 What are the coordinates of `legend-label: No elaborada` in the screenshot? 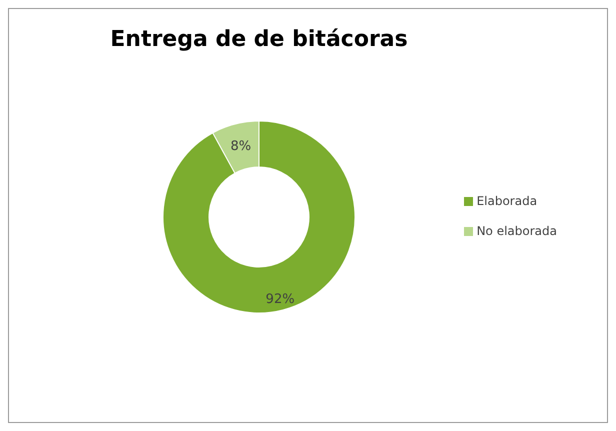 It's located at (516, 231).